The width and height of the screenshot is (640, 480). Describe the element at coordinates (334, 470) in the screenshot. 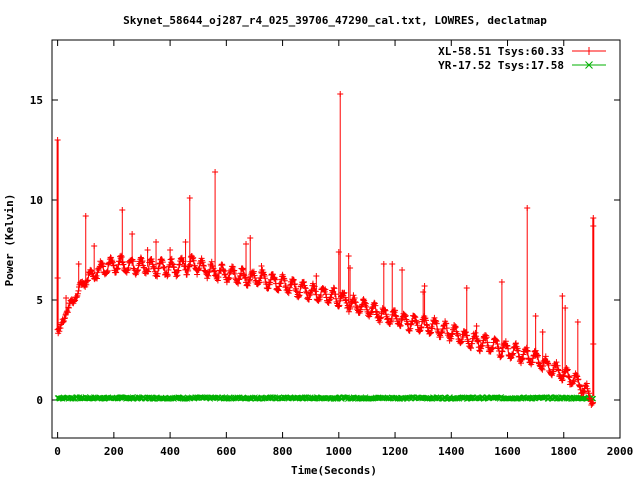

I see `x-axis-label: Time(Seconds)` at that location.